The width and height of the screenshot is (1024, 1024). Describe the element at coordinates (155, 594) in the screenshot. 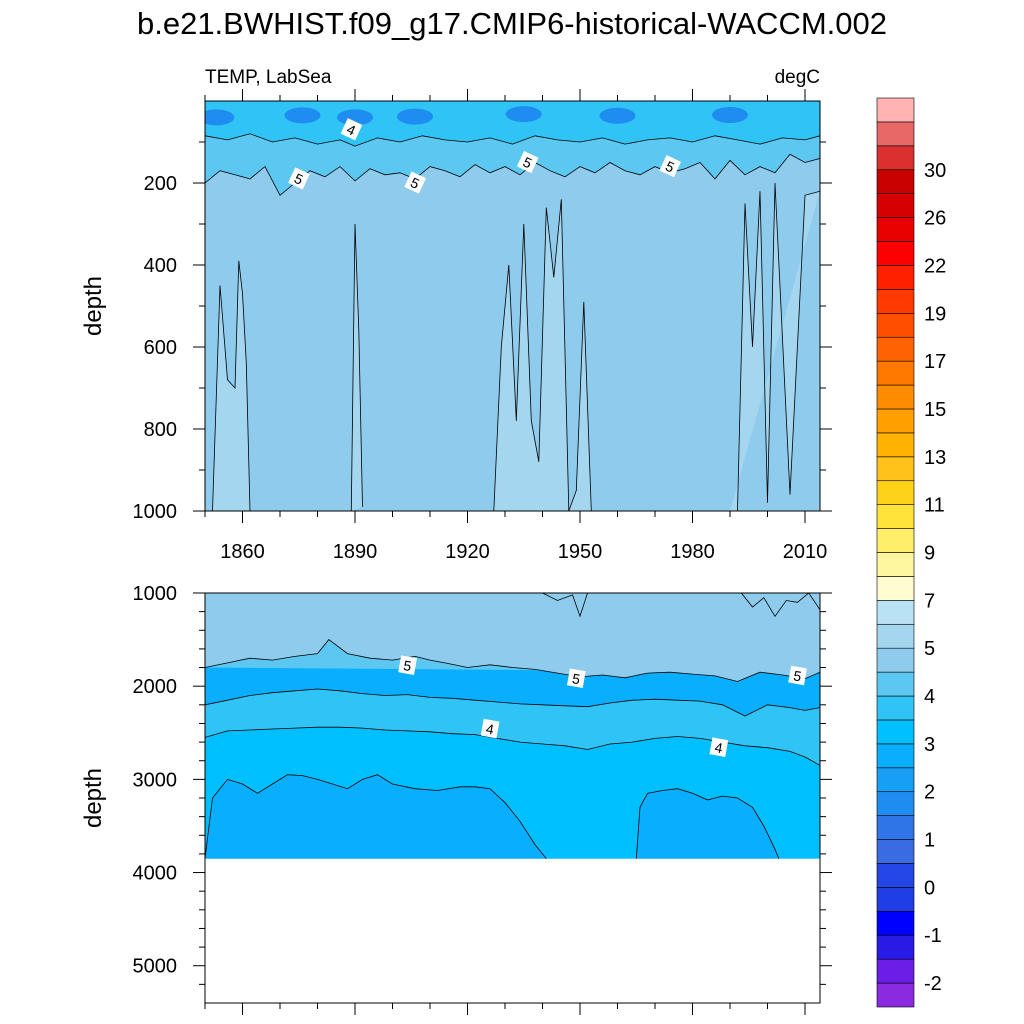

I see `lower-ytick-label: 1000` at that location.